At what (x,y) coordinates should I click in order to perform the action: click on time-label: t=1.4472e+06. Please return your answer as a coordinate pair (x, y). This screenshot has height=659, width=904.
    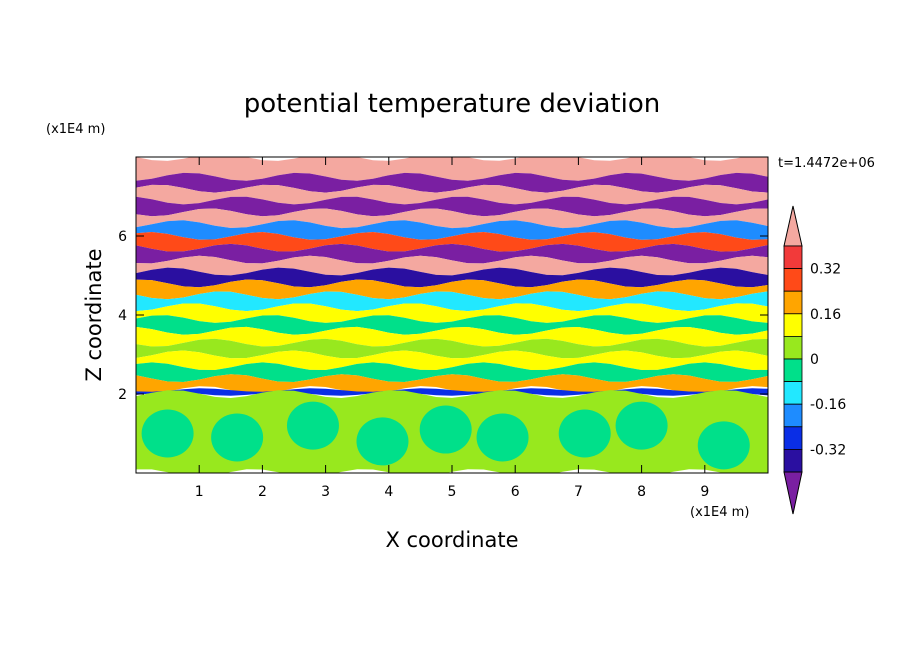
    Looking at the image, I should click on (826, 163).